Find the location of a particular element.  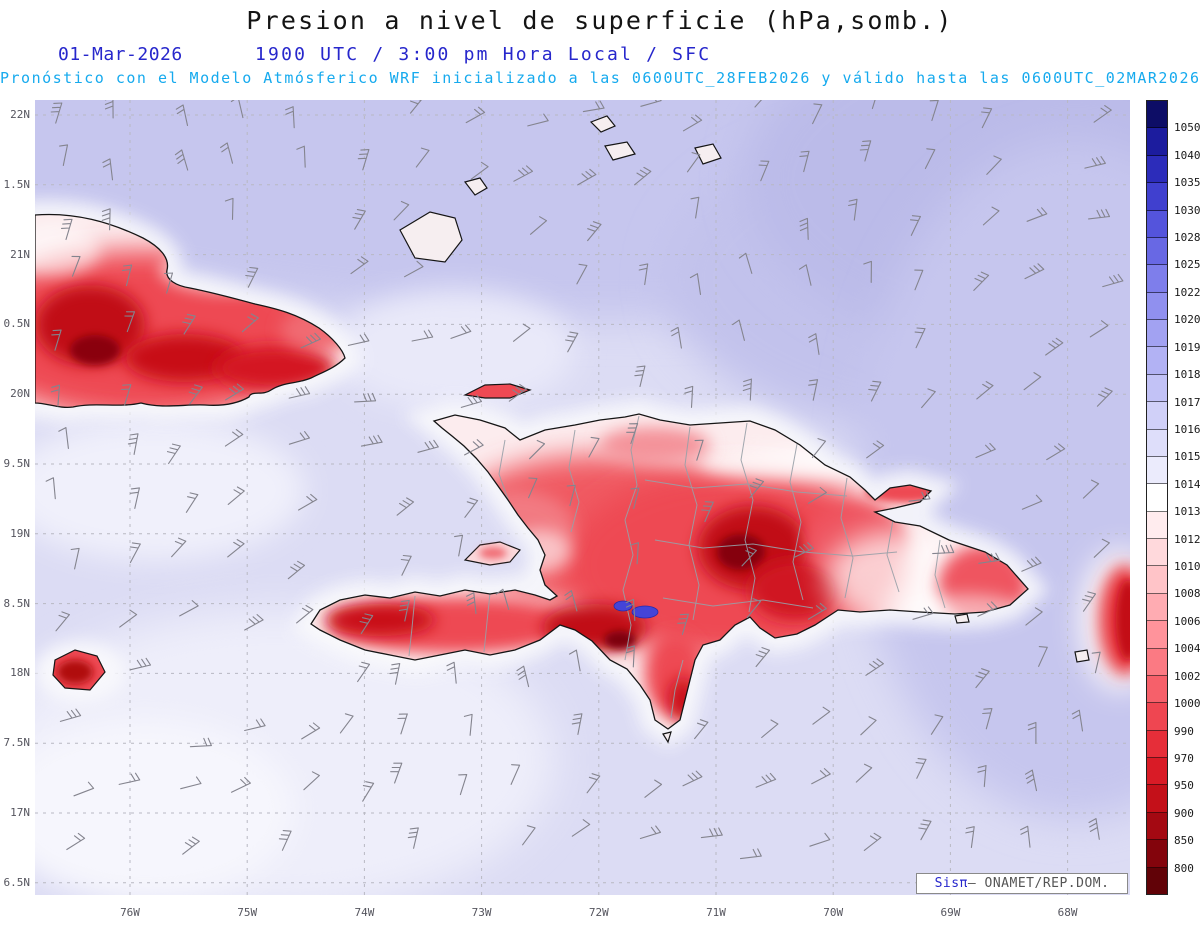

colorbar-tick-label: 1008 is located at coordinates (1187, 594).